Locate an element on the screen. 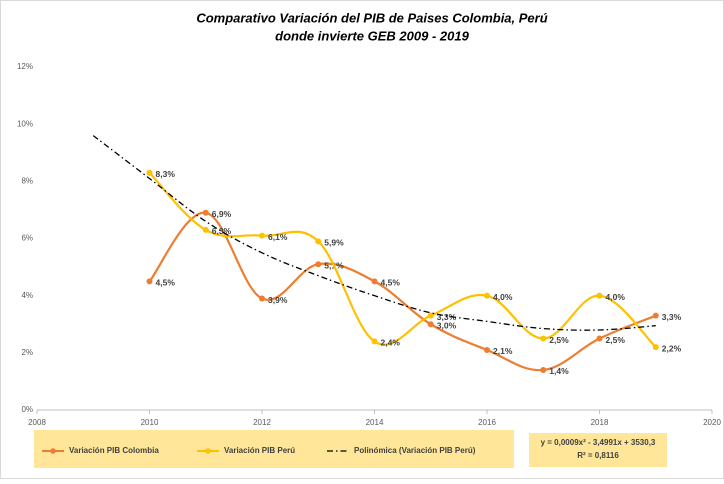  x-tick-label: 2012 is located at coordinates (262, 422).